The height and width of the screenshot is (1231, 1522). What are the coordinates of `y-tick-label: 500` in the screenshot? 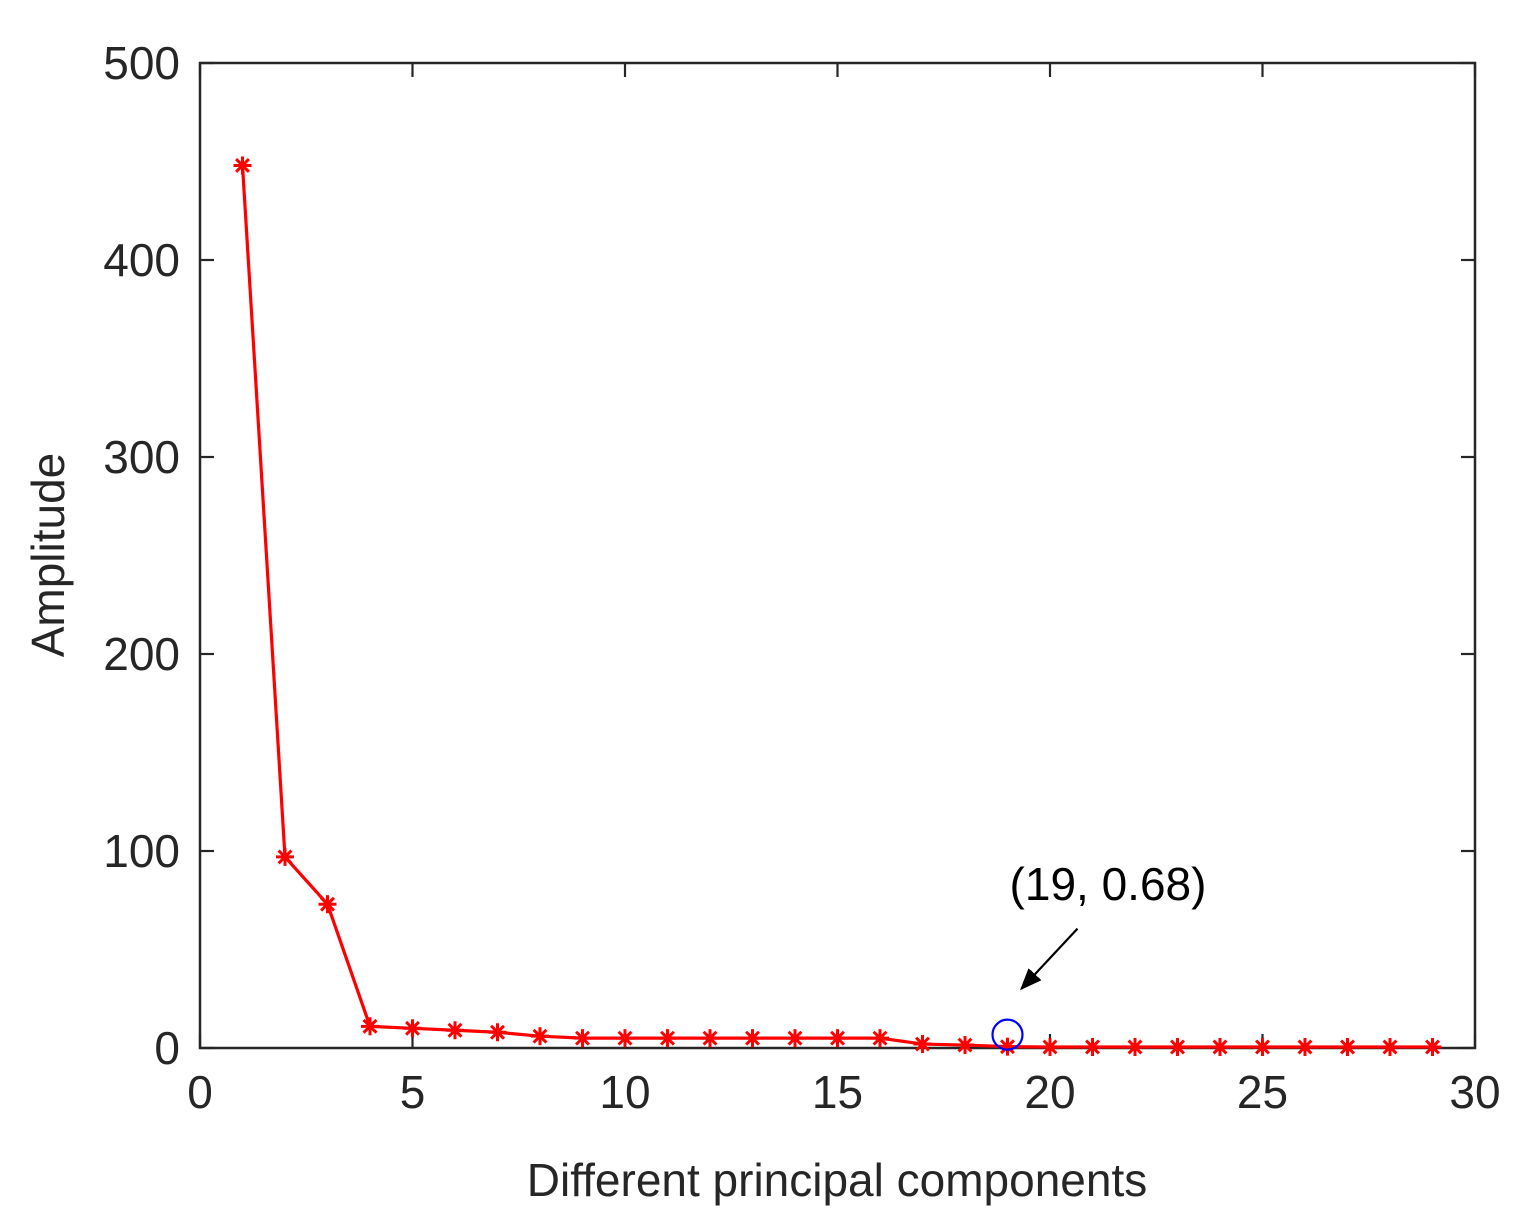 It's located at (141, 63).